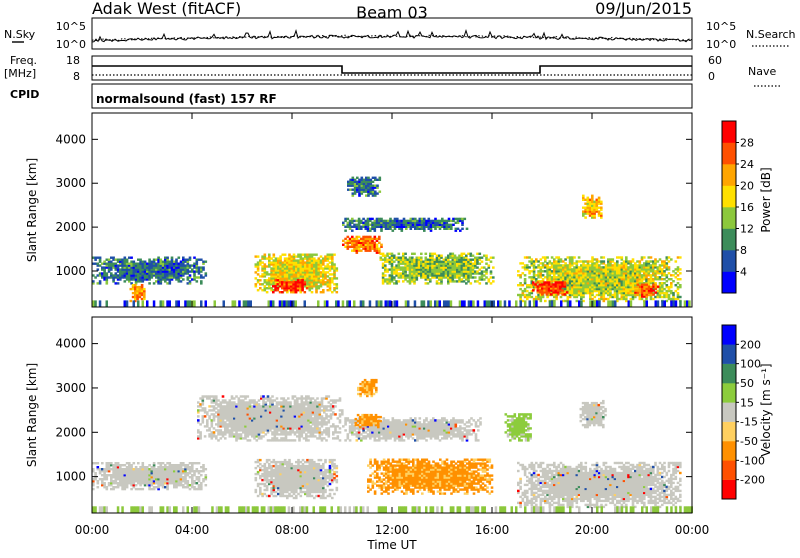 Image resolution: width=800 pixels, height=558 pixels. I want to click on freq-label: Freq., so click(23, 60).